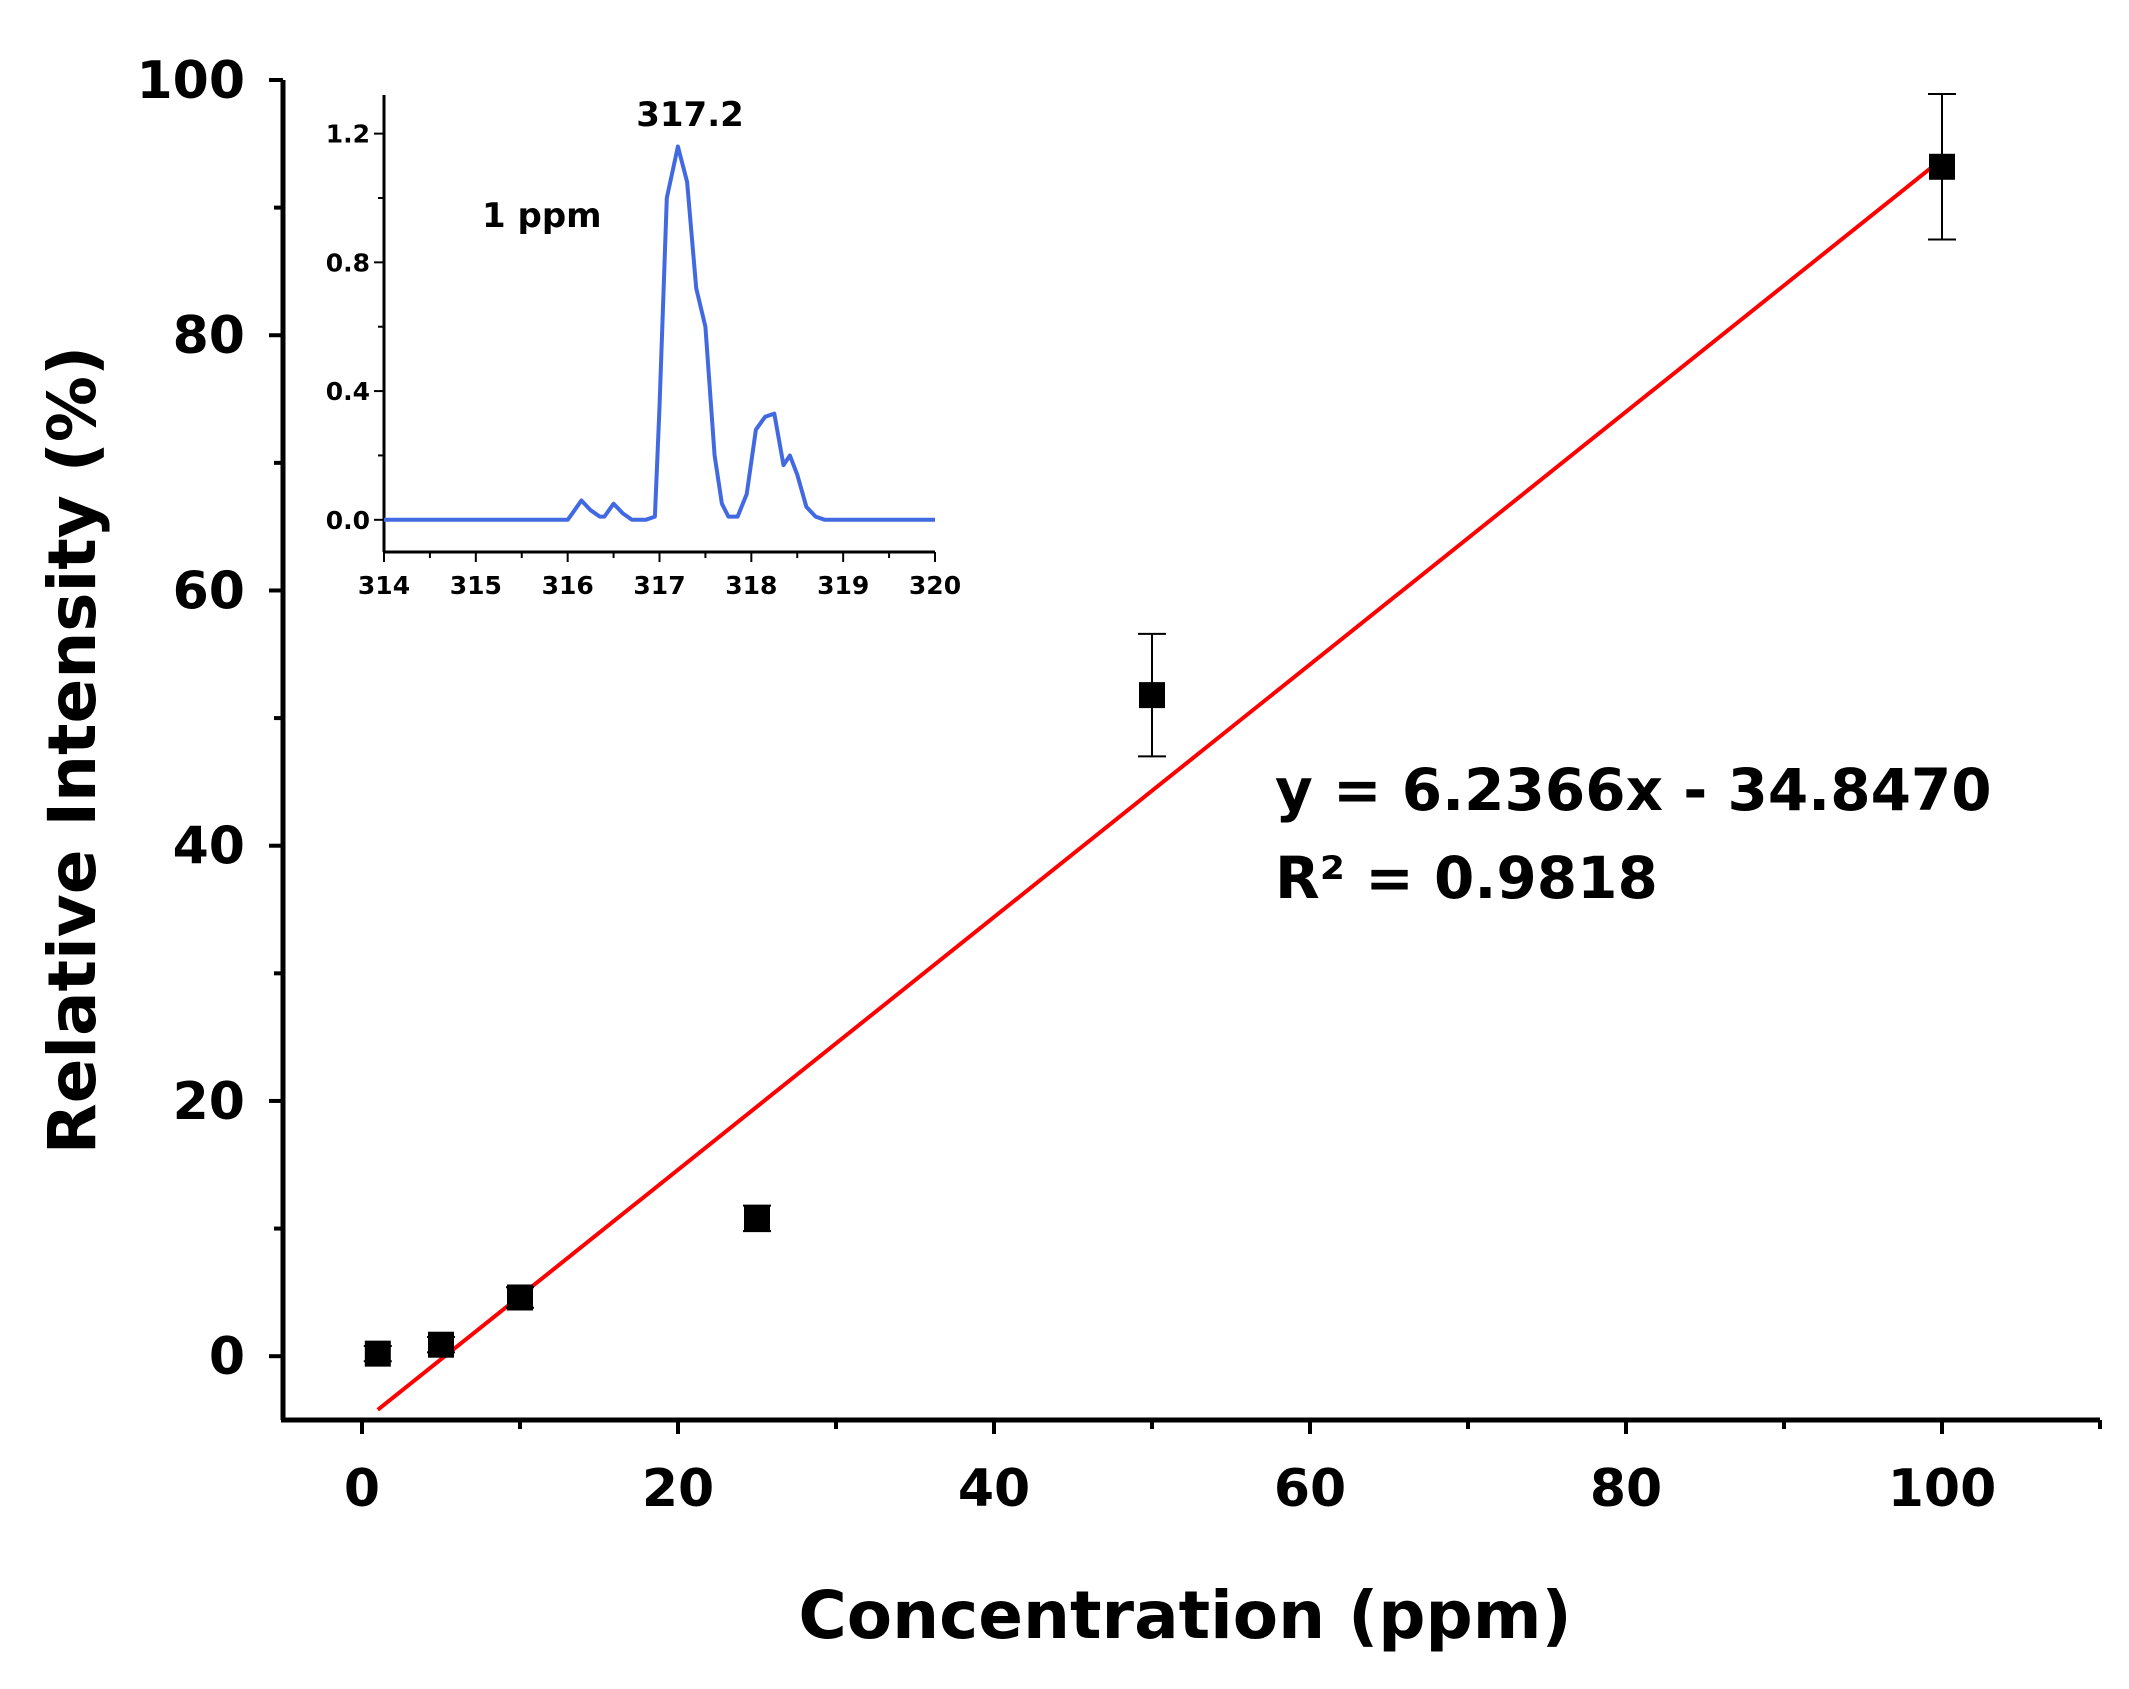 This screenshot has width=2129, height=1689. What do you see at coordinates (659, 585) in the screenshot?
I see `inset-x-tick-label: 317` at bounding box center [659, 585].